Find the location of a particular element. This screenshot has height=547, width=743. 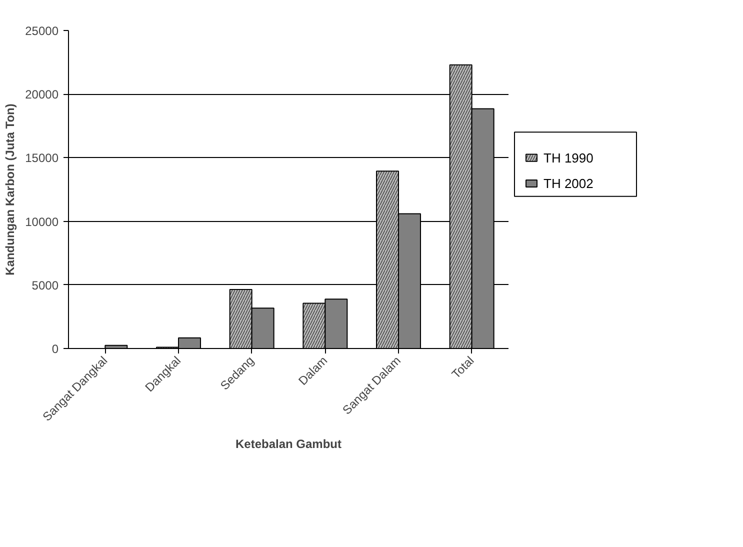

y-tick-label: 20000 is located at coordinates (42, 95).